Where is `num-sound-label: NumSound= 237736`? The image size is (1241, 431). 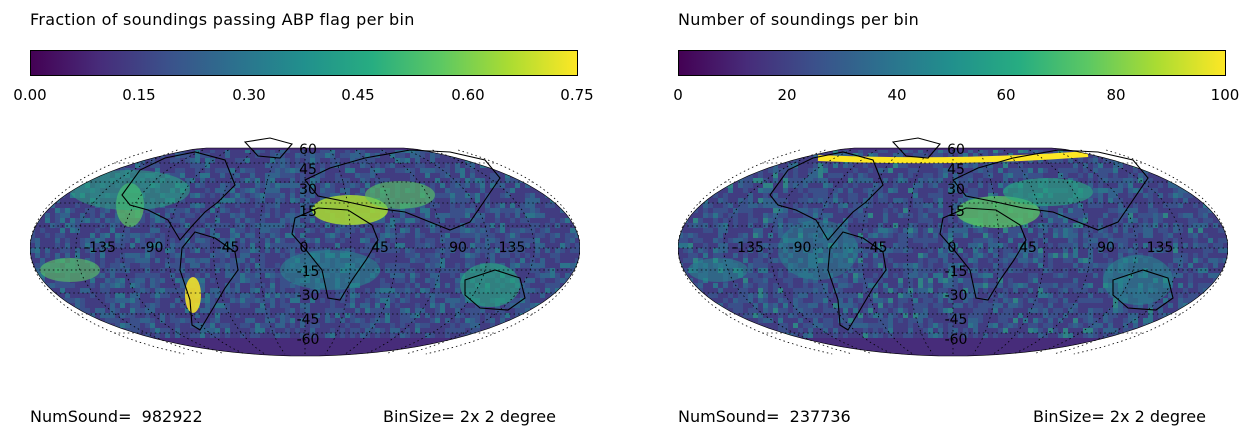 num-sound-label: NumSound= 237736 is located at coordinates (764, 416).